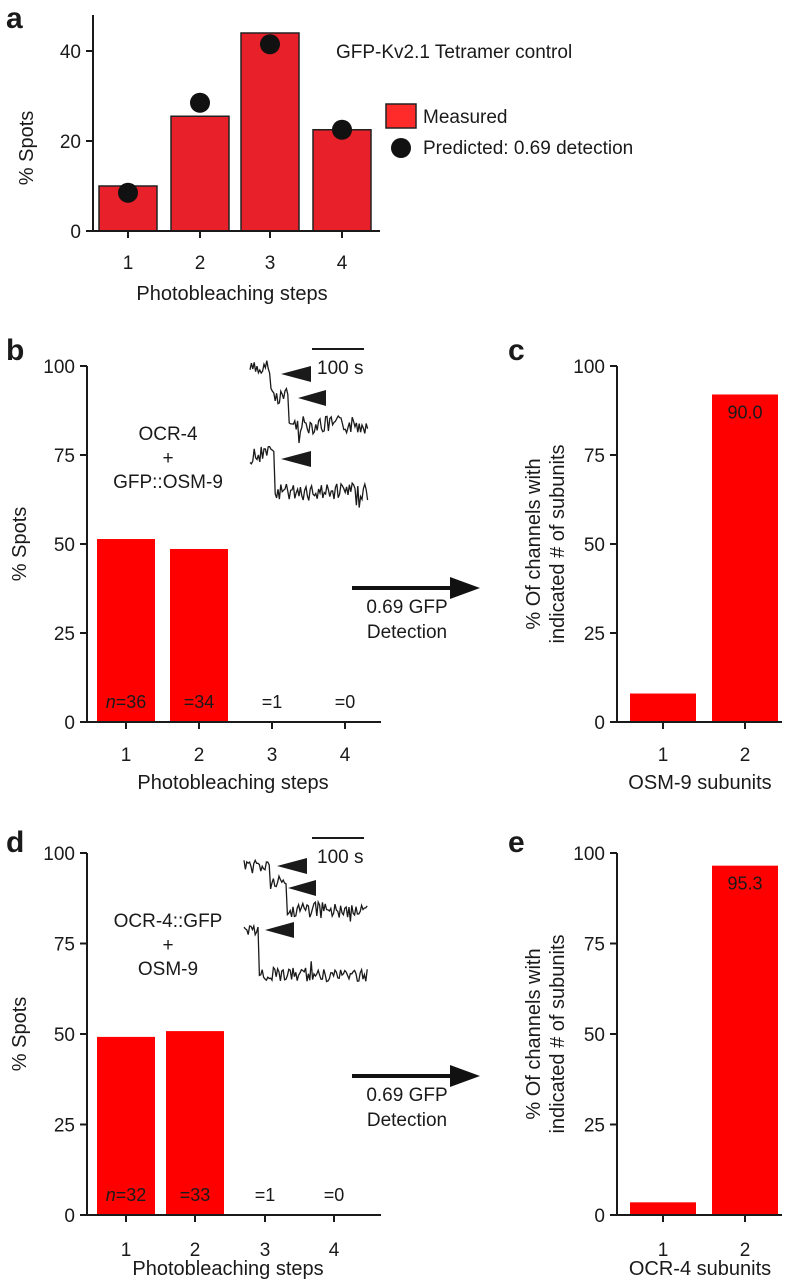 The height and width of the screenshot is (1280, 788). Describe the element at coordinates (406, 607) in the screenshot. I see `arrow-label-line1: 0.69 GFP` at that location.